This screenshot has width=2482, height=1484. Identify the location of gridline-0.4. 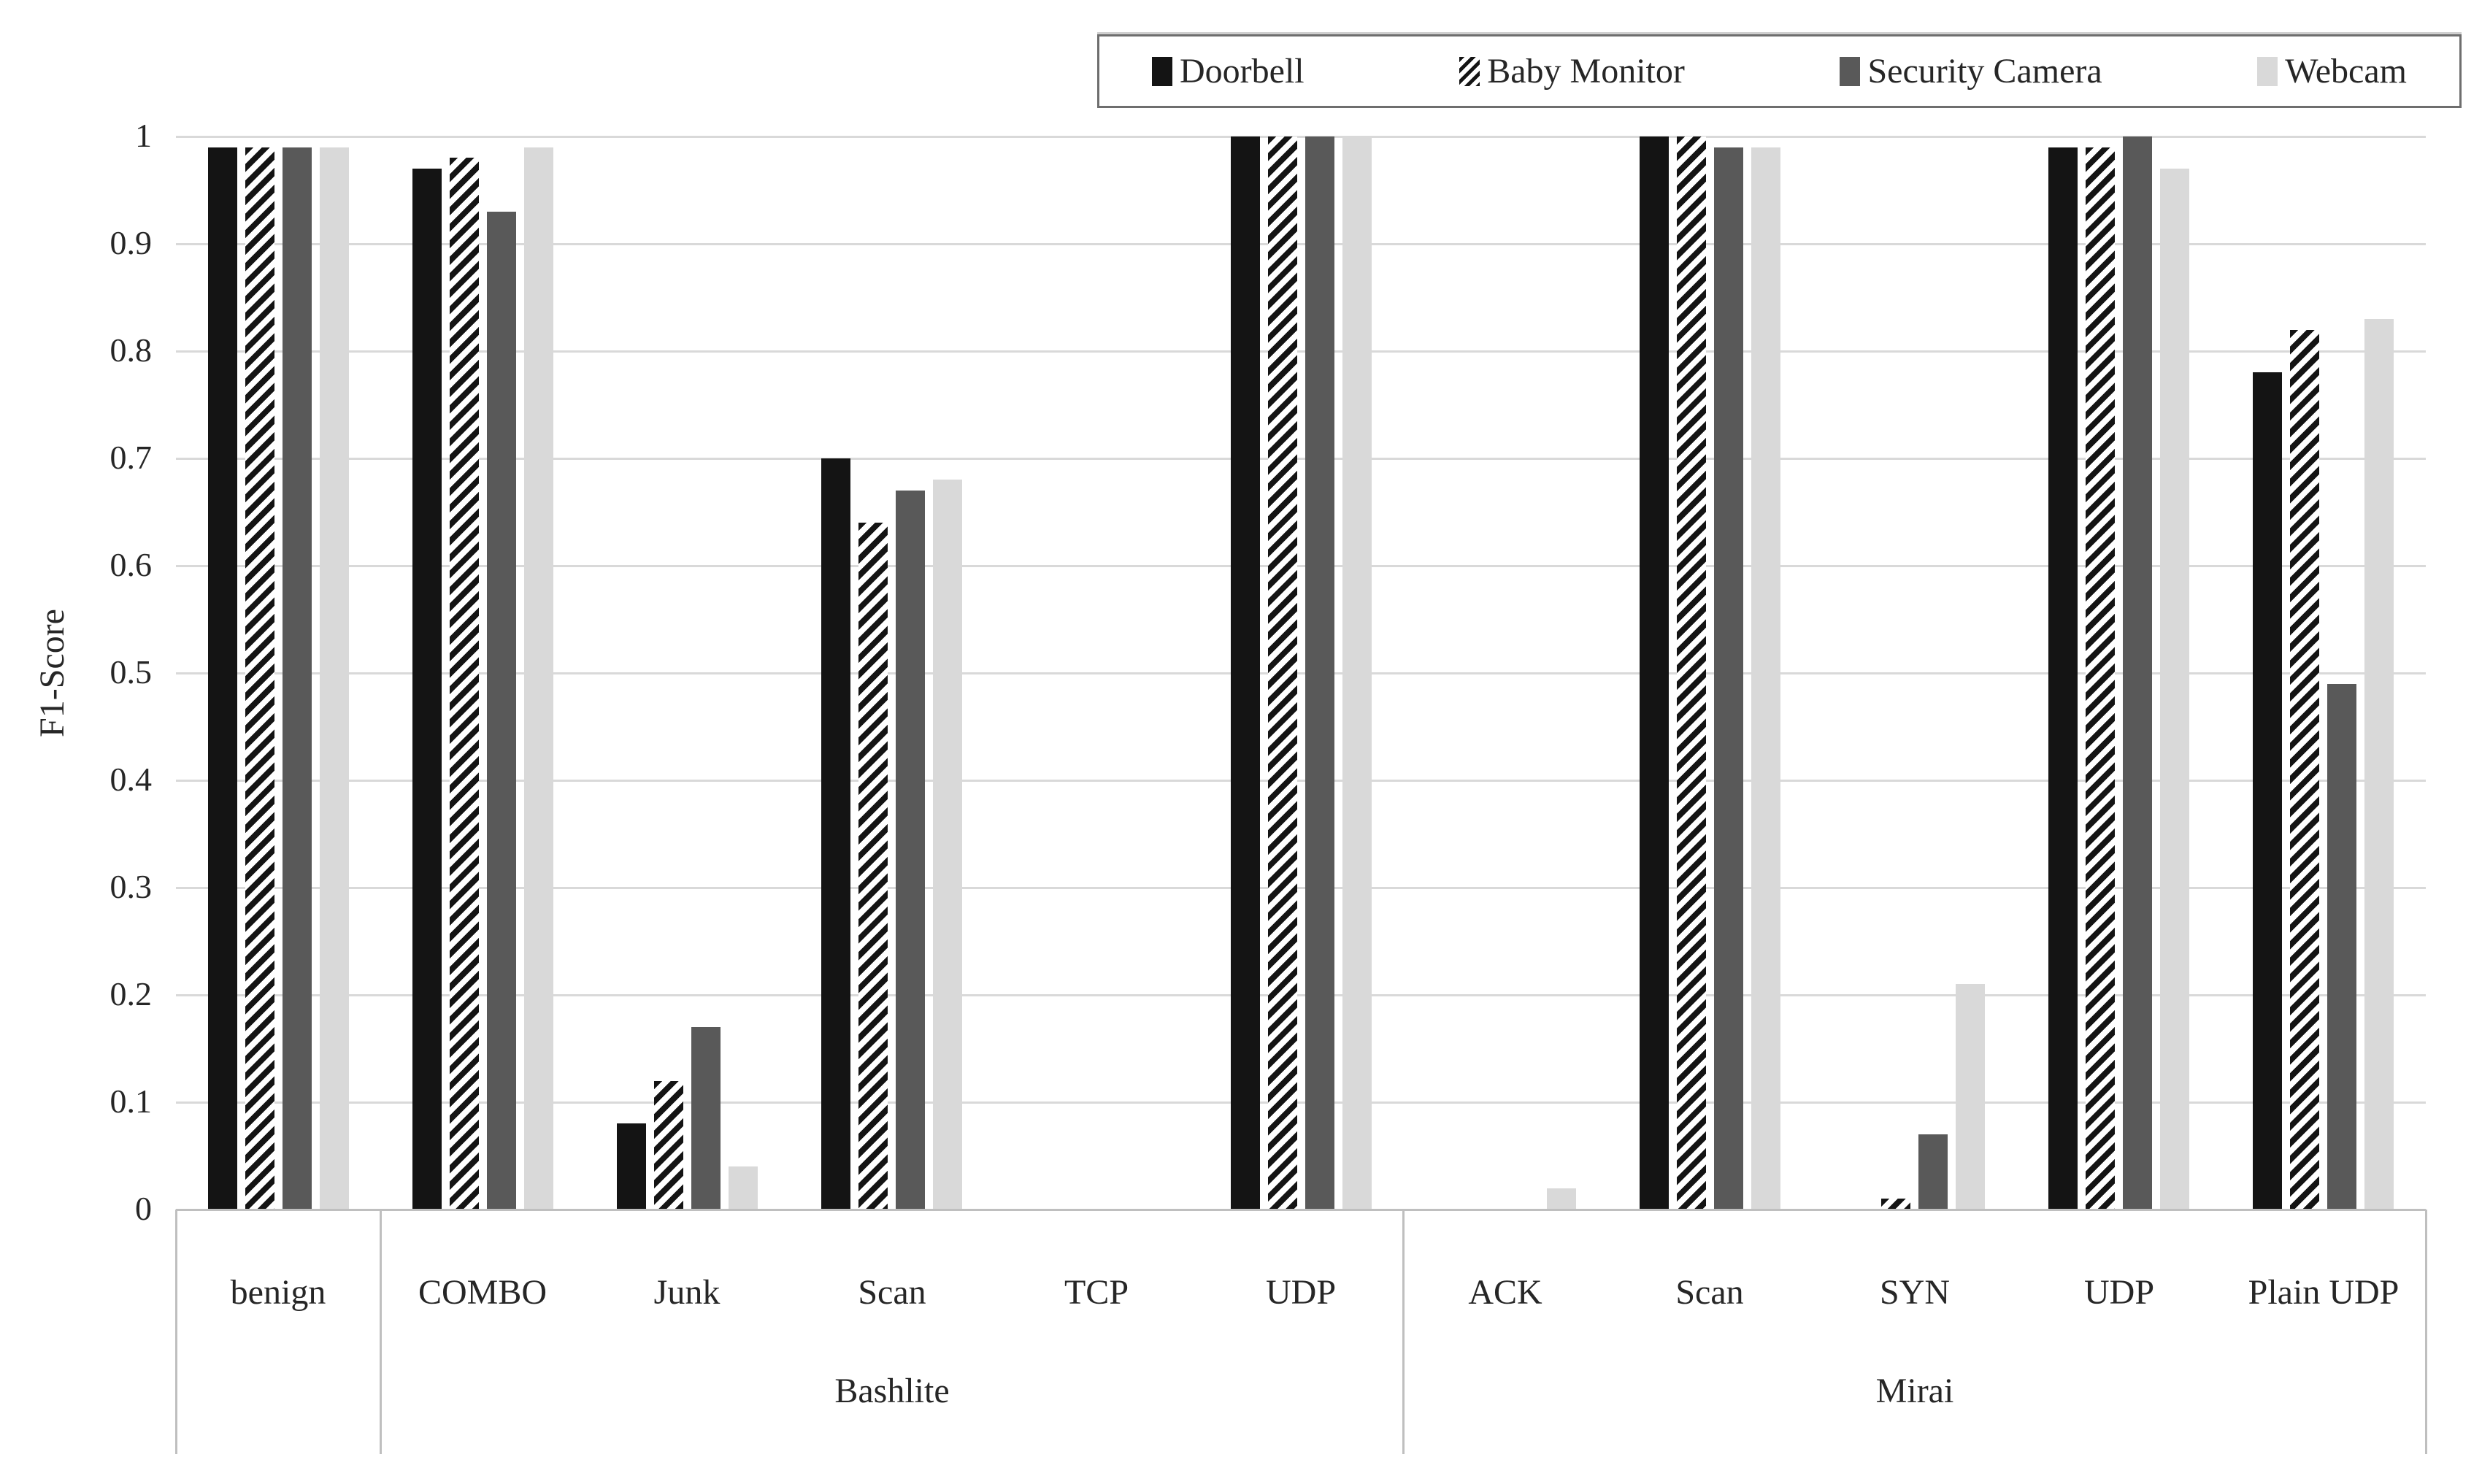
(1301, 781).